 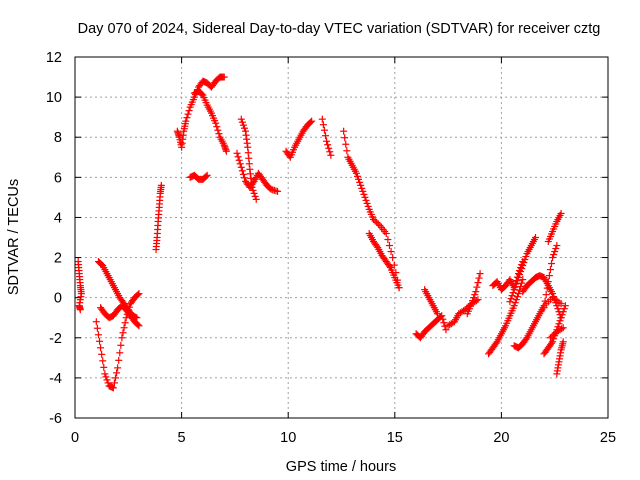 I want to click on series-arc-aa, so click(x=560, y=358).